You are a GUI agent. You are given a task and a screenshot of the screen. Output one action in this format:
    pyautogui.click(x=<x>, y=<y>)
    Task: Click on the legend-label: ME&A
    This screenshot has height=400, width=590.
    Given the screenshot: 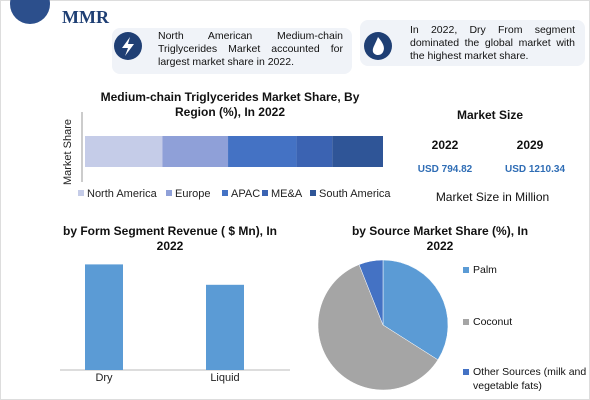 What is the action you would take?
    pyautogui.click(x=287, y=194)
    